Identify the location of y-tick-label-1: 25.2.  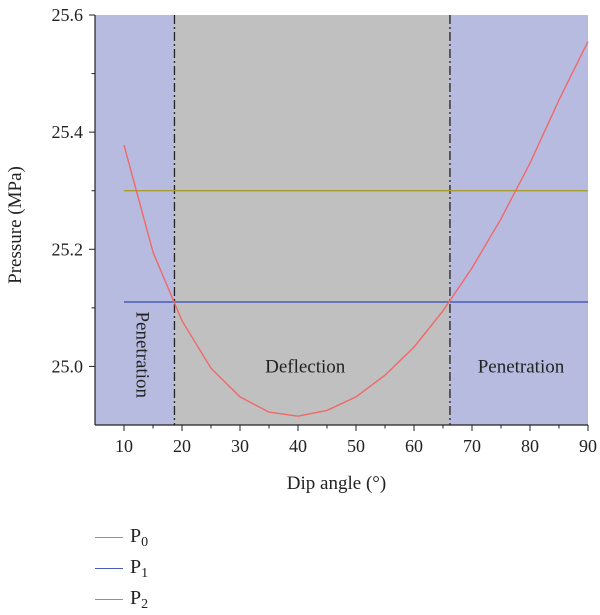
(68, 249).